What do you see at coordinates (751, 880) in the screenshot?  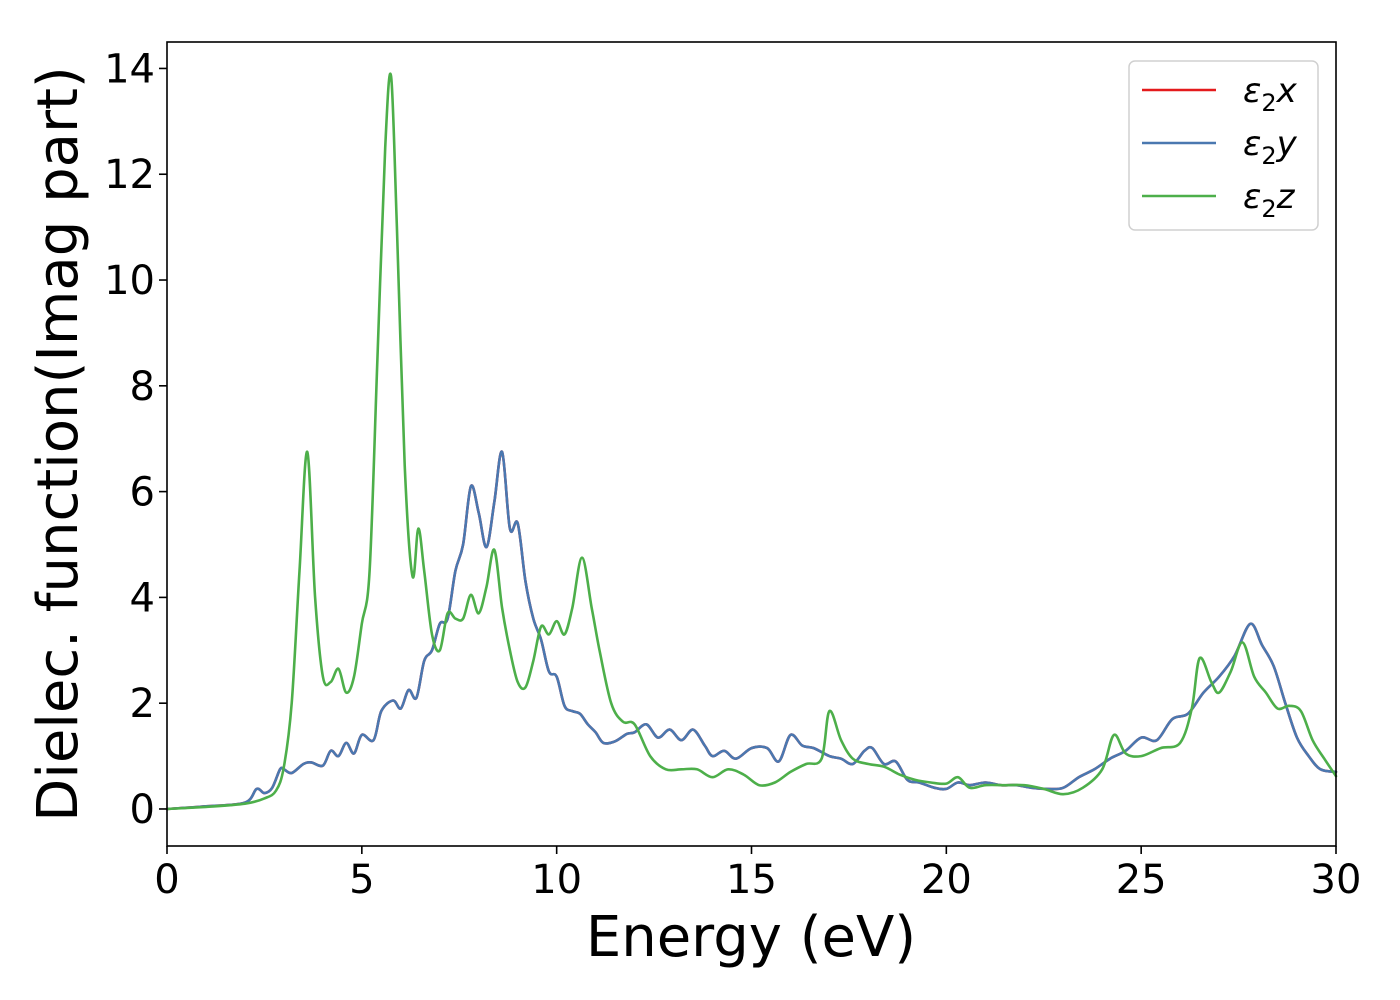 I see `x-tick-label: 15` at bounding box center [751, 880].